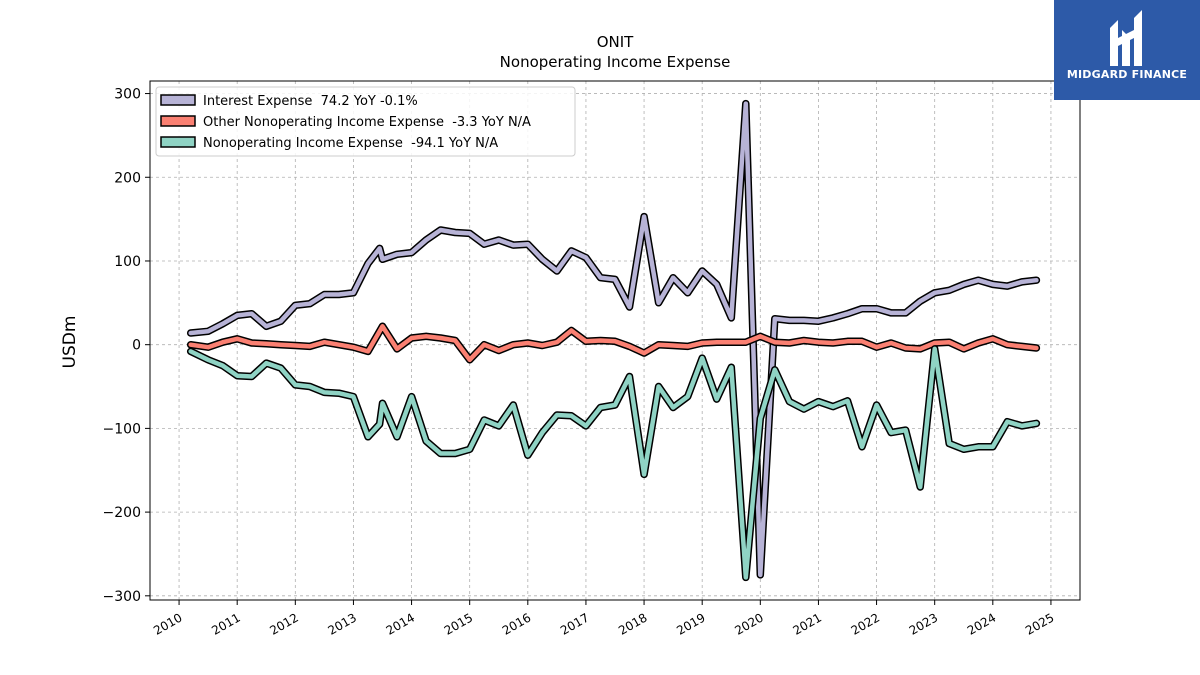 Image resolution: width=1200 pixels, height=675 pixels. What do you see at coordinates (127, 95) in the screenshot?
I see `y-tick-label: 300` at bounding box center [127, 95].